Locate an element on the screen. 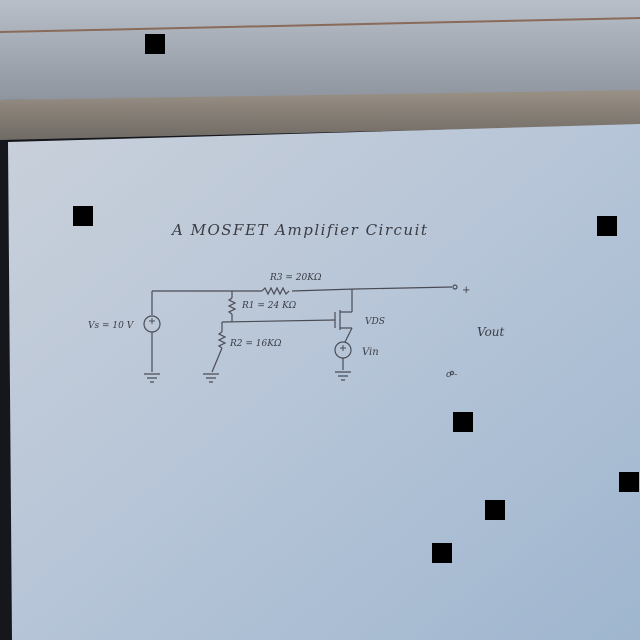  resistor-r3 is located at coordinates (275, 291).